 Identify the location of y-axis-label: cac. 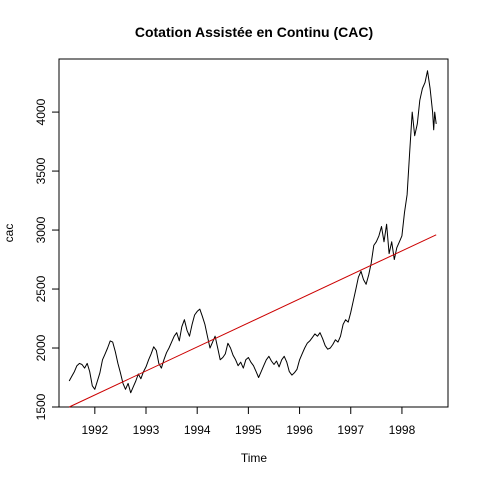
(9, 233).